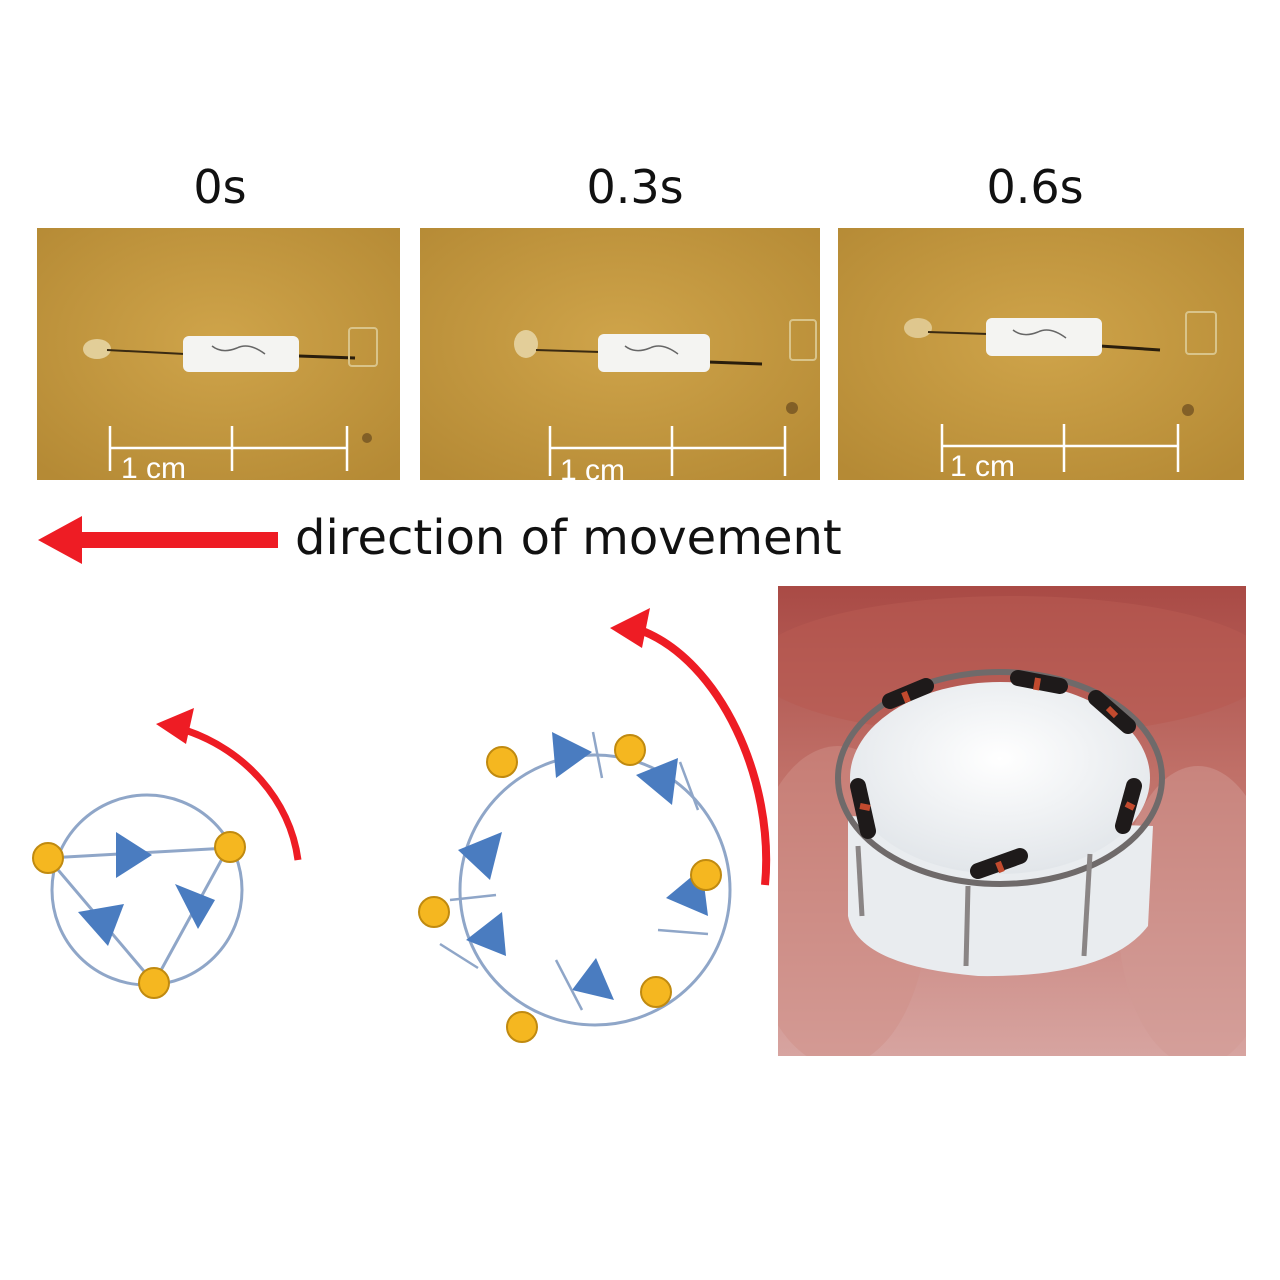  Describe the element at coordinates (568, 538) in the screenshot. I see `direction-label: direction of movement` at that location.